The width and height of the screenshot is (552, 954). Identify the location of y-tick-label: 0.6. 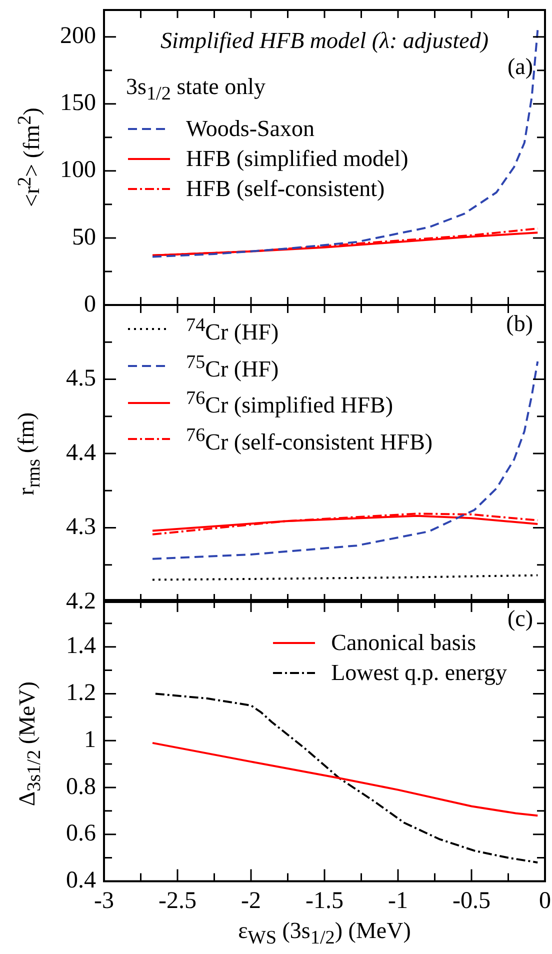
(81, 833).